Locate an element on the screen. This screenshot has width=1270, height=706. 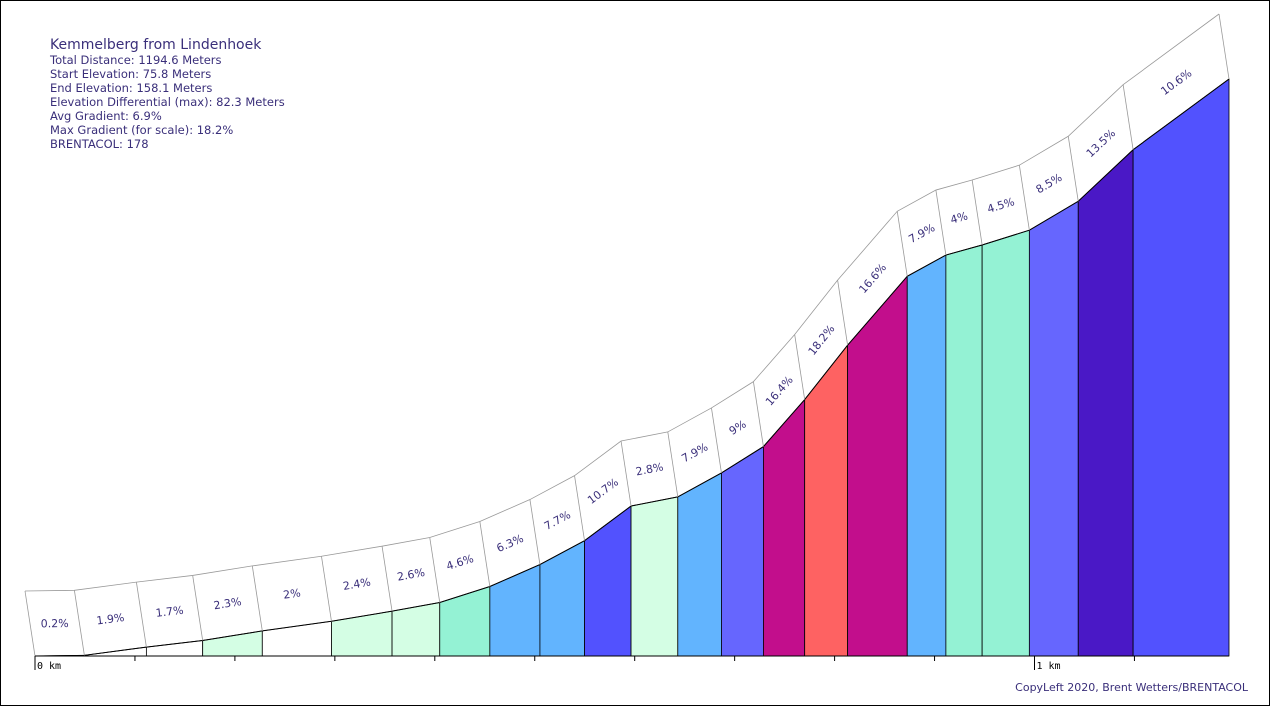
gradient-label: 16.4% is located at coordinates (779, 390).